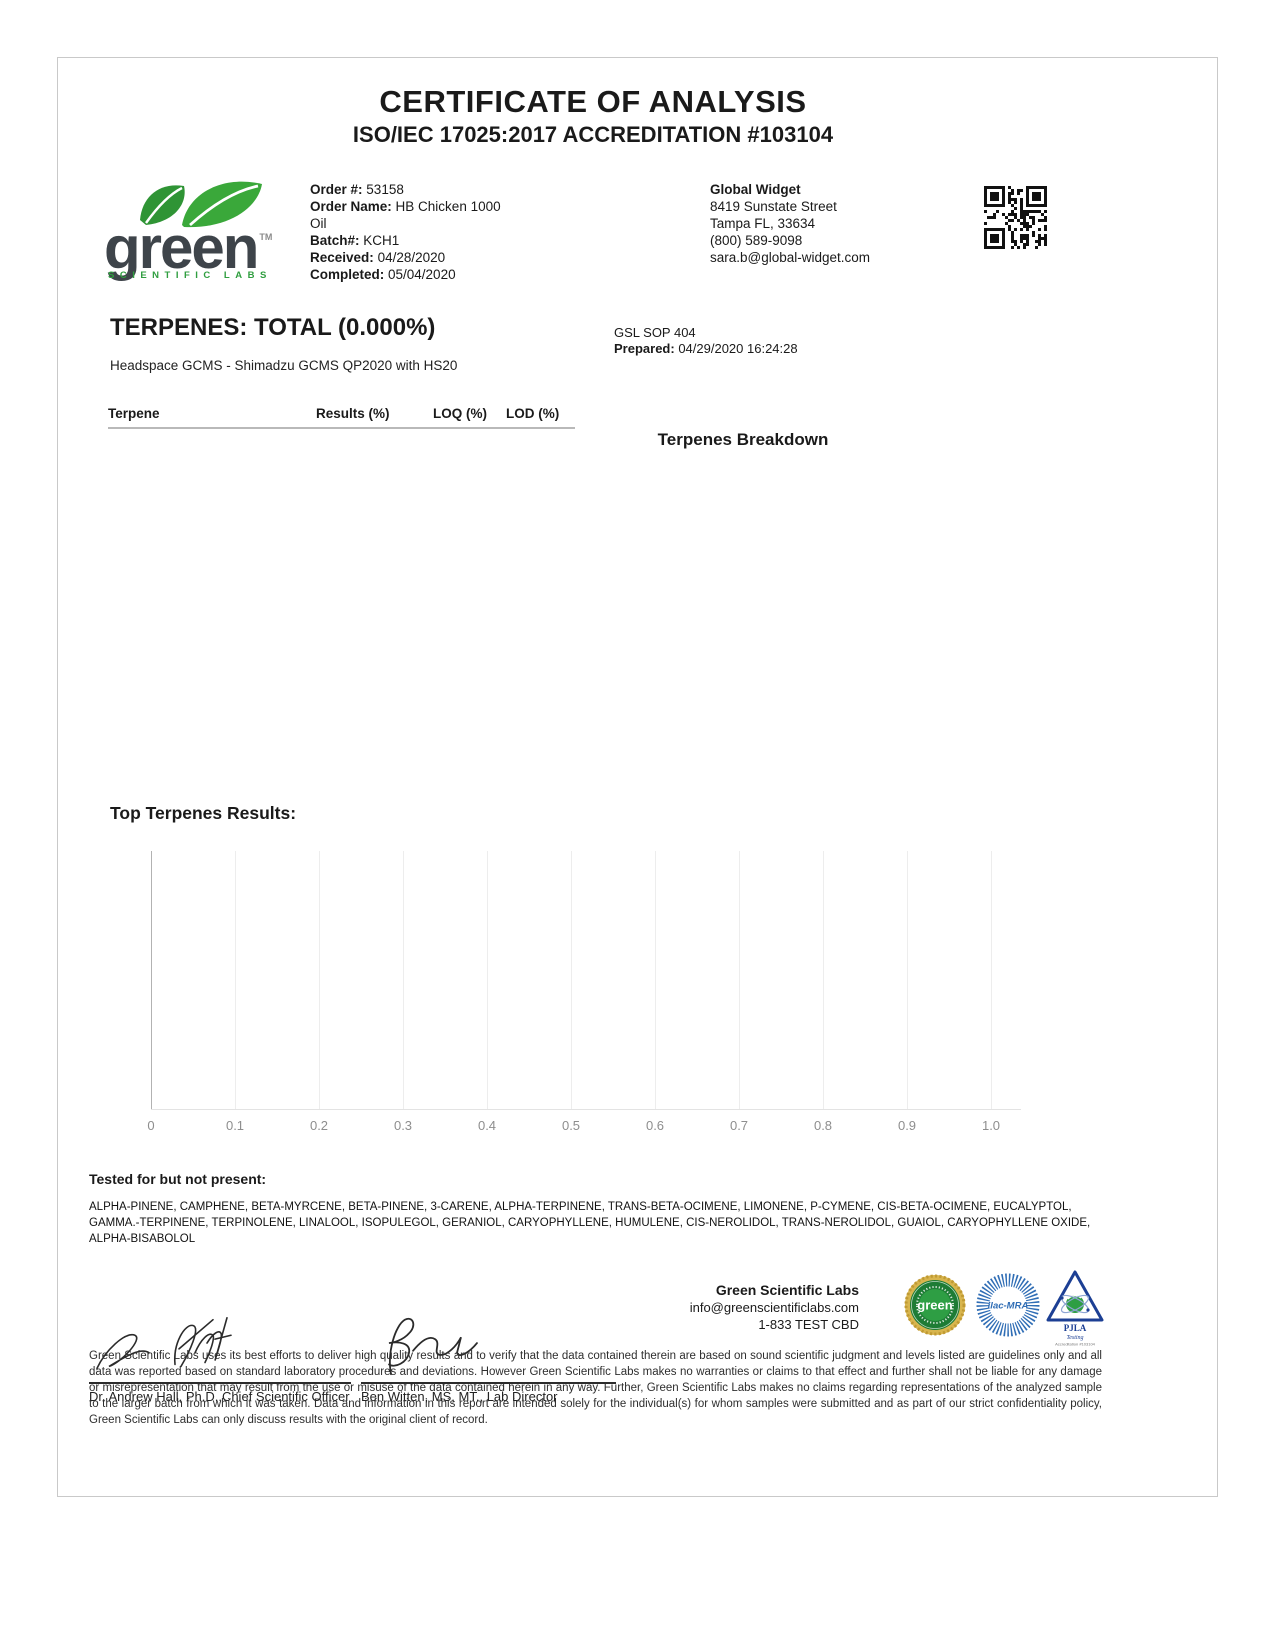 The height and width of the screenshot is (1650, 1275). What do you see at coordinates (907, 1125) in the screenshot?
I see `x-axis-tick-label: 0.9` at bounding box center [907, 1125].